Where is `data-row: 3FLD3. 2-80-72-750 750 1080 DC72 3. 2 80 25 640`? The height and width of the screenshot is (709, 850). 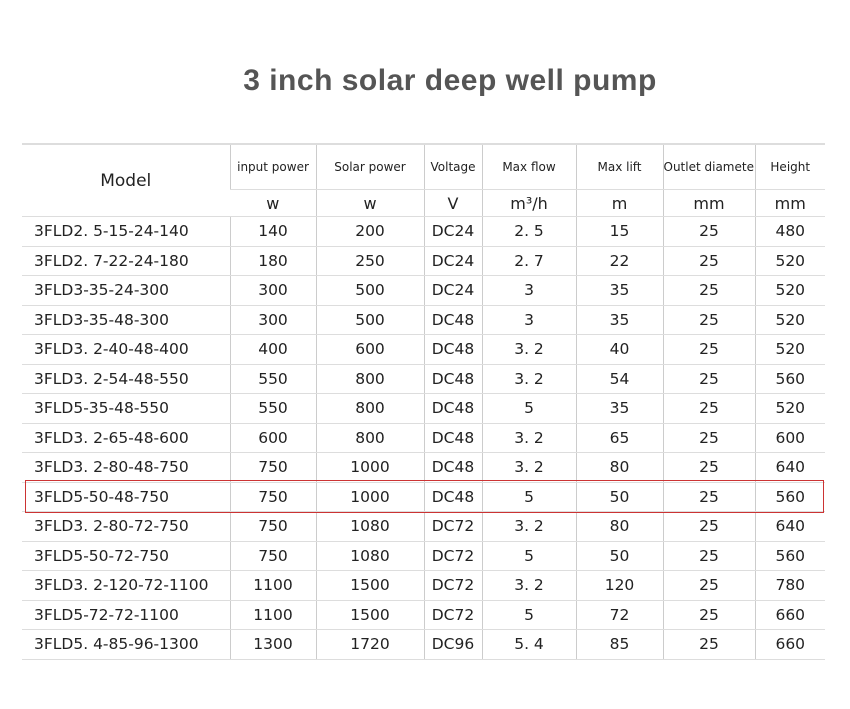
data-row: 3FLD3. 2-80-72-750 750 1080 DC72 3. 2 80 25 640 is located at coordinates (423, 526).